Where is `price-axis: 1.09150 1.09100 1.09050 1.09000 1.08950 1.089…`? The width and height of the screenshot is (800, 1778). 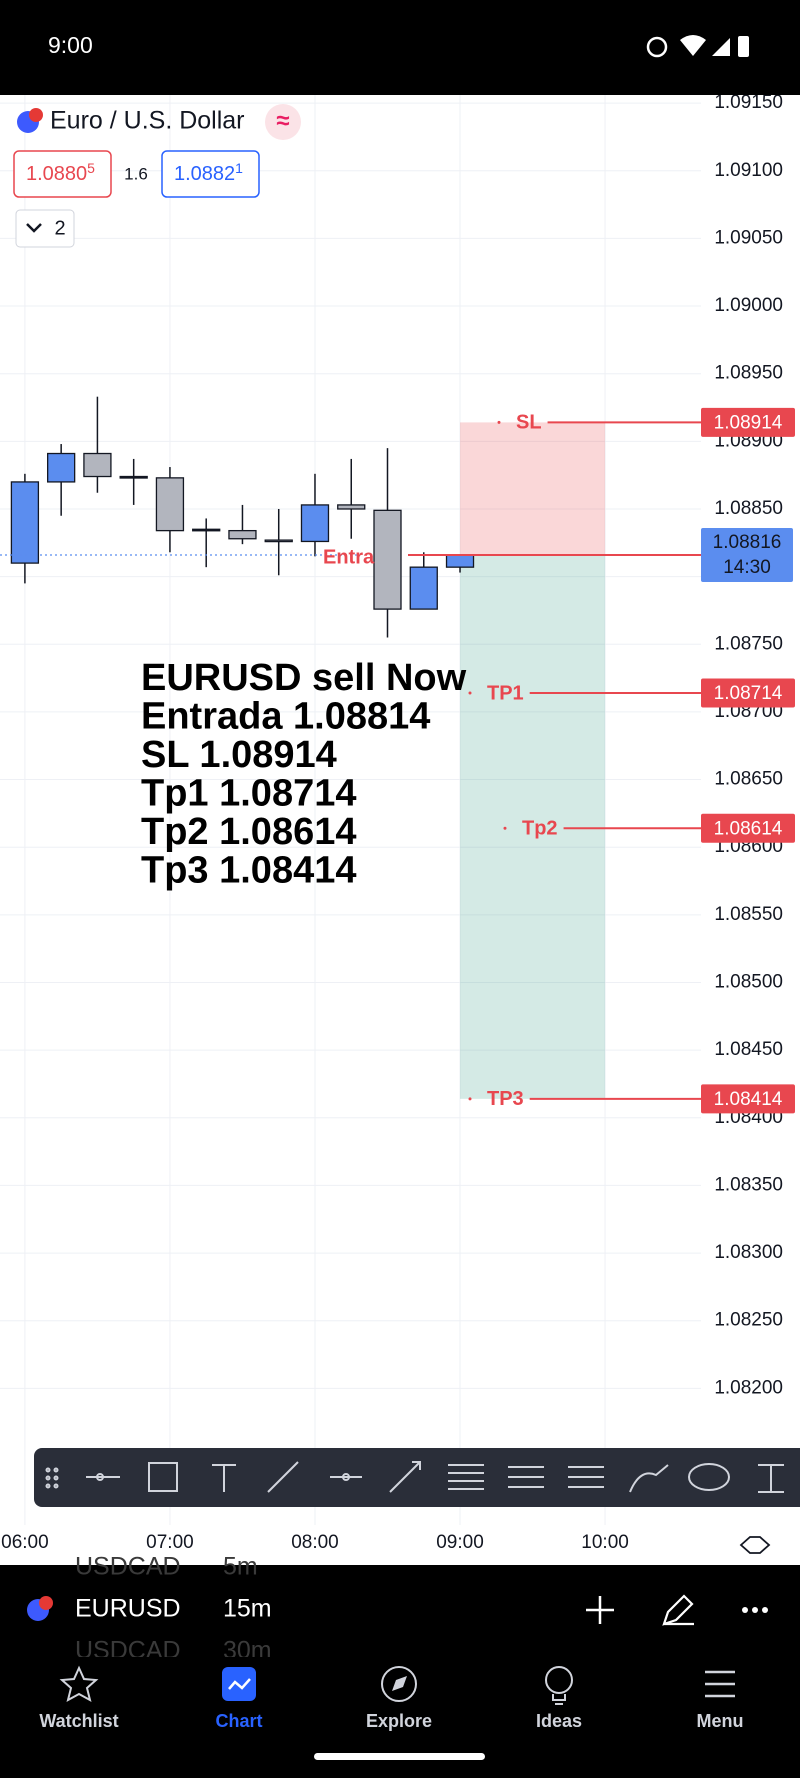 price-axis: 1.09150 1.09100 1.09050 1.09000 1.08950 1.089… is located at coordinates (748, 745).